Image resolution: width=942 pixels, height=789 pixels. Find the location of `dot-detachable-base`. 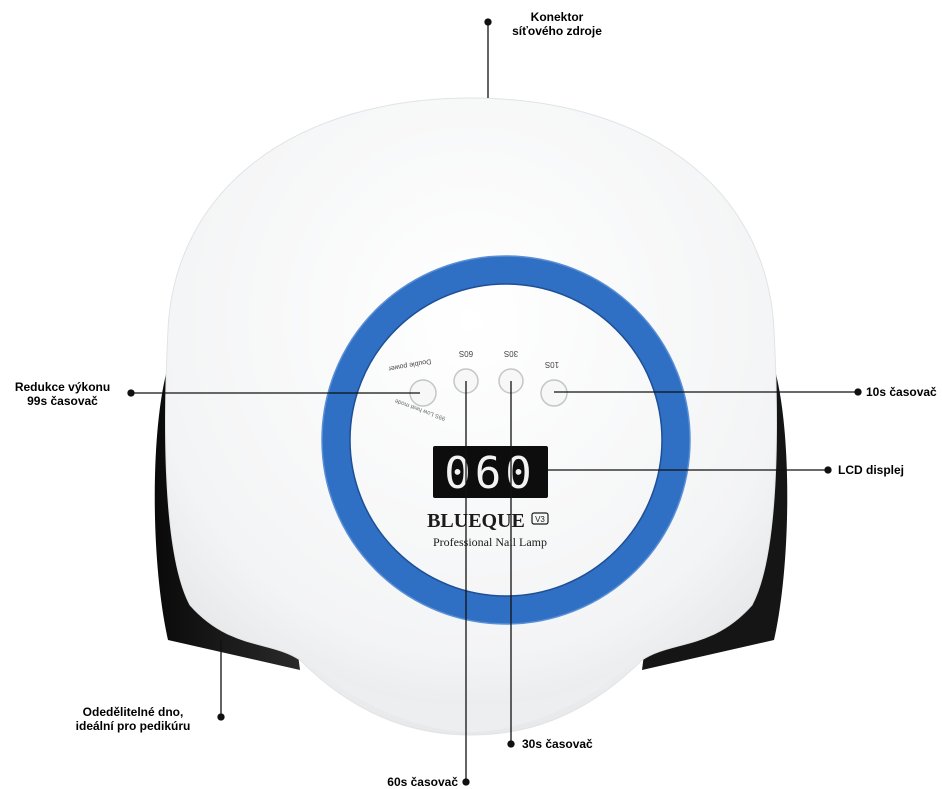

dot-detachable-base is located at coordinates (221, 717).